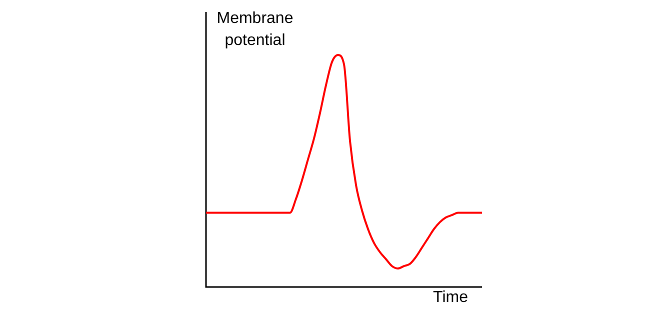 The image size is (662, 320). What do you see at coordinates (450, 298) in the screenshot?
I see `x-axis-title: Time` at bounding box center [450, 298].